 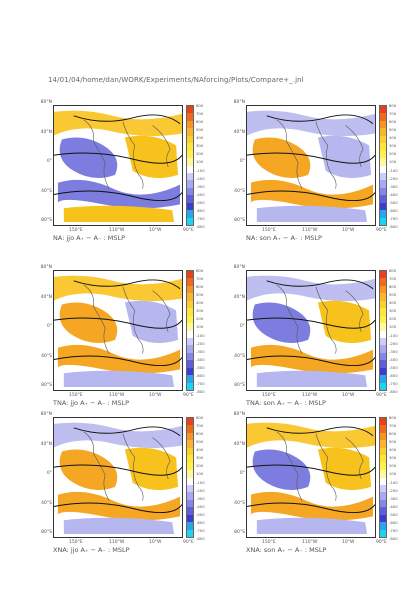 What do you see at coordinates (311, 477) in the screenshot?
I see `mslp-anomaly-map` at bounding box center [311, 477].